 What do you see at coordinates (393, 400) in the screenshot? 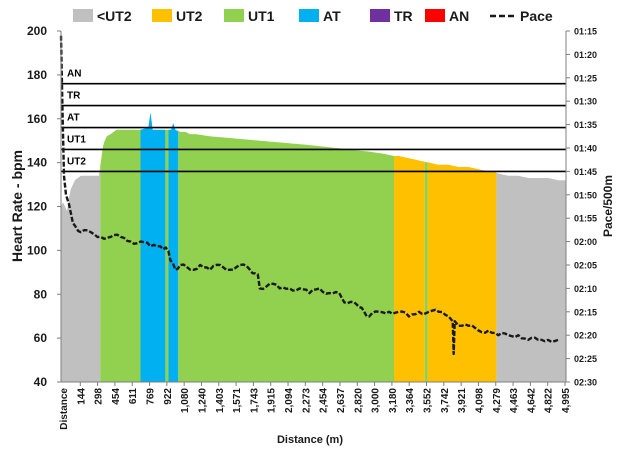
I see `x-tick-label: 3,180` at bounding box center [393, 400].